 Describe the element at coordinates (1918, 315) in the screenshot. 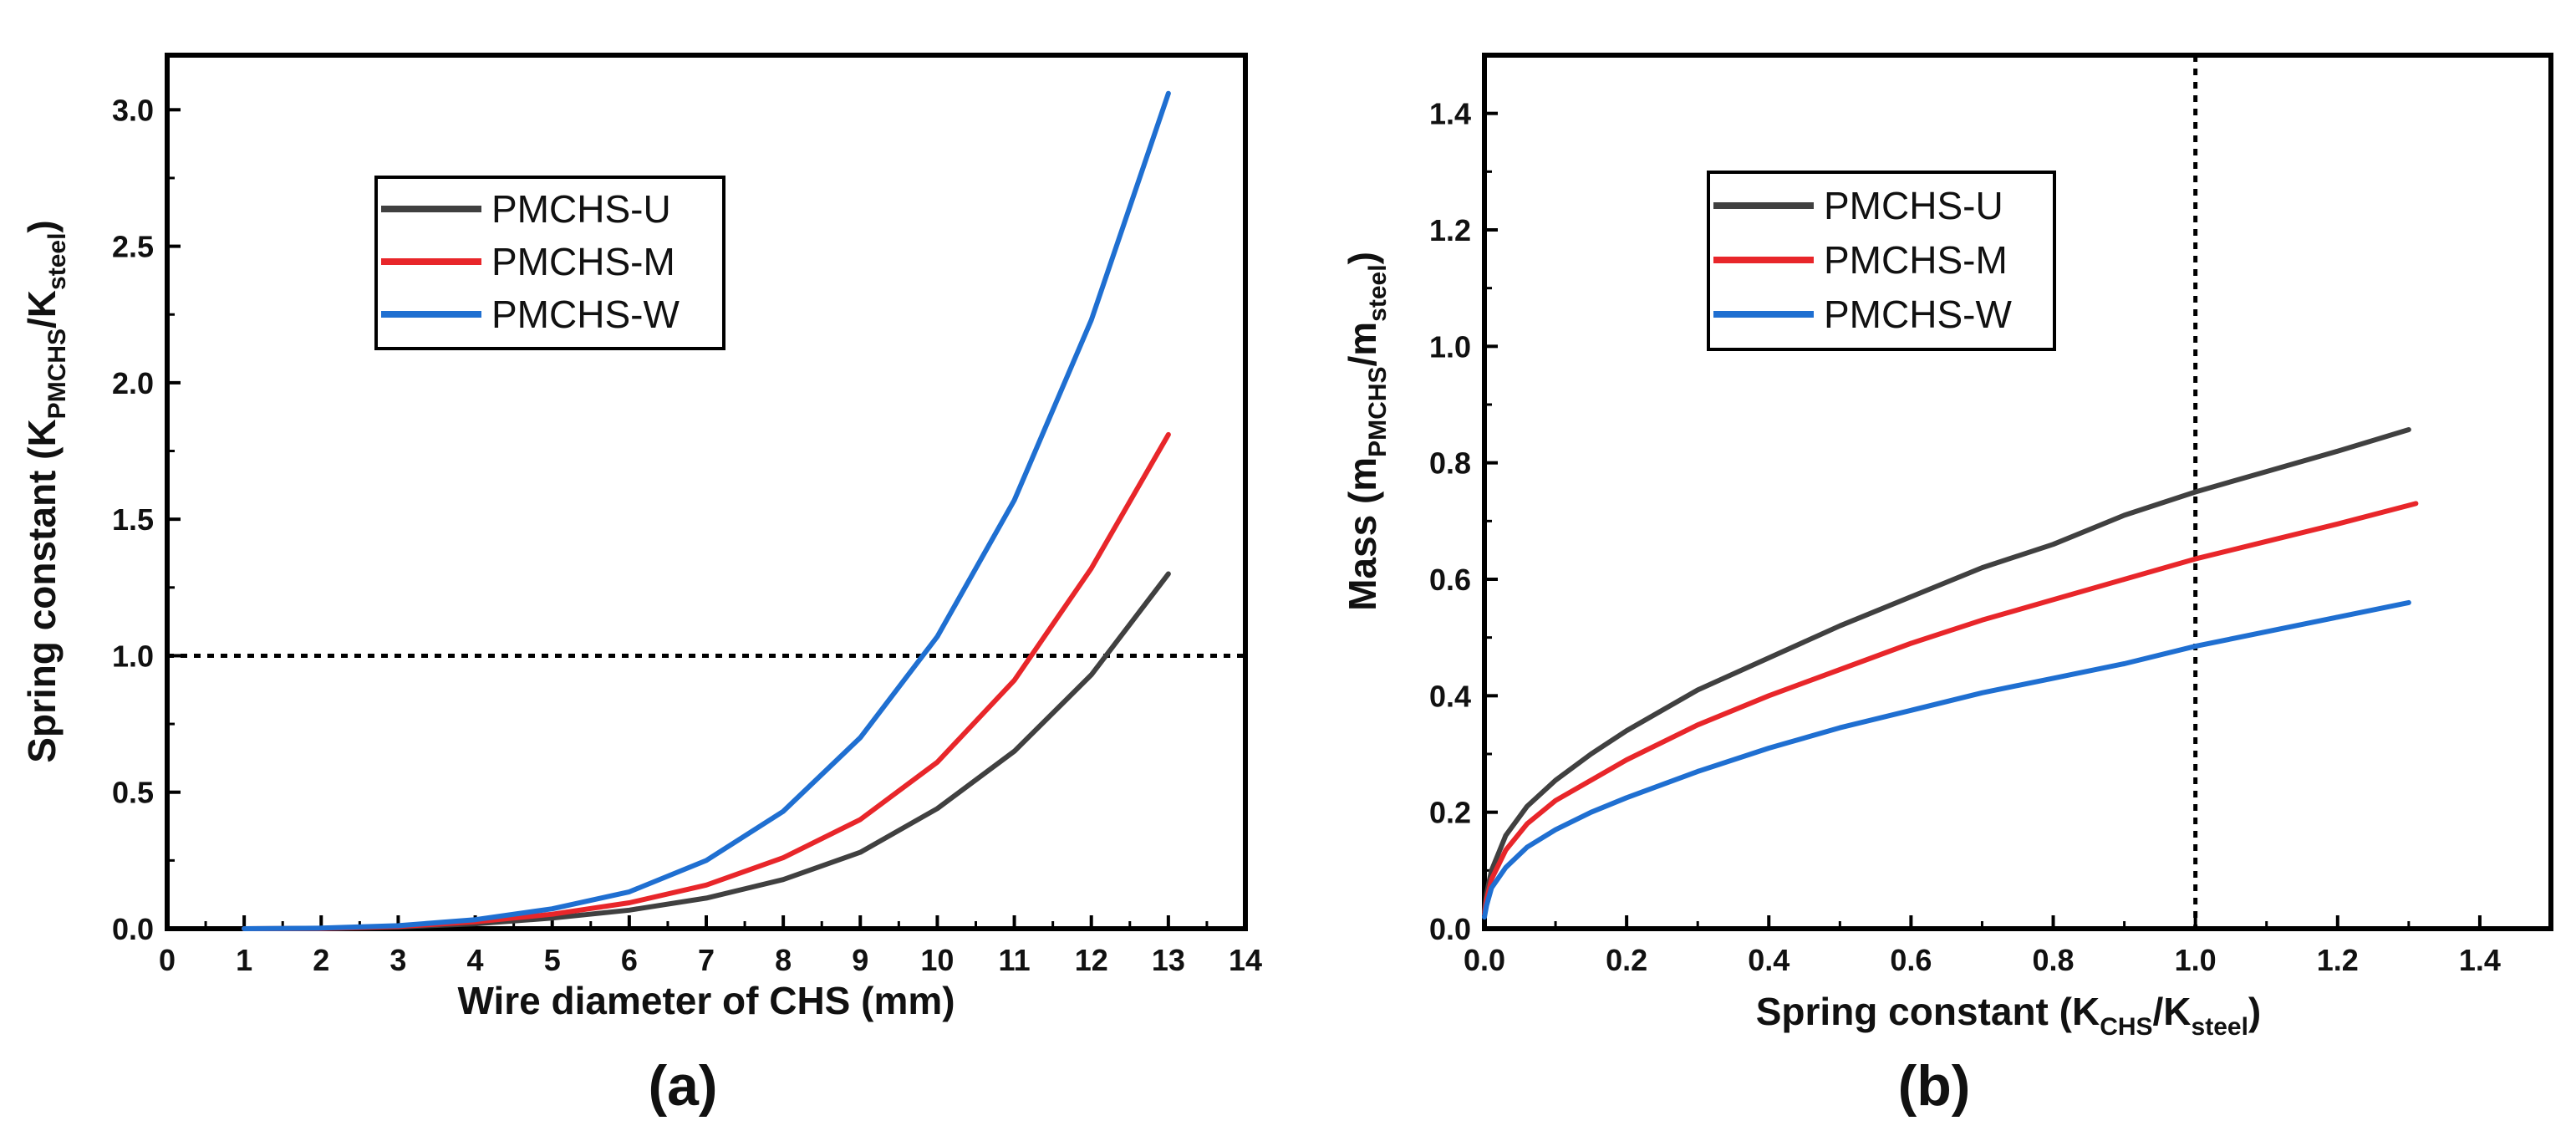

I see `panel-b-legend-label-w: PMCHS-W` at that location.